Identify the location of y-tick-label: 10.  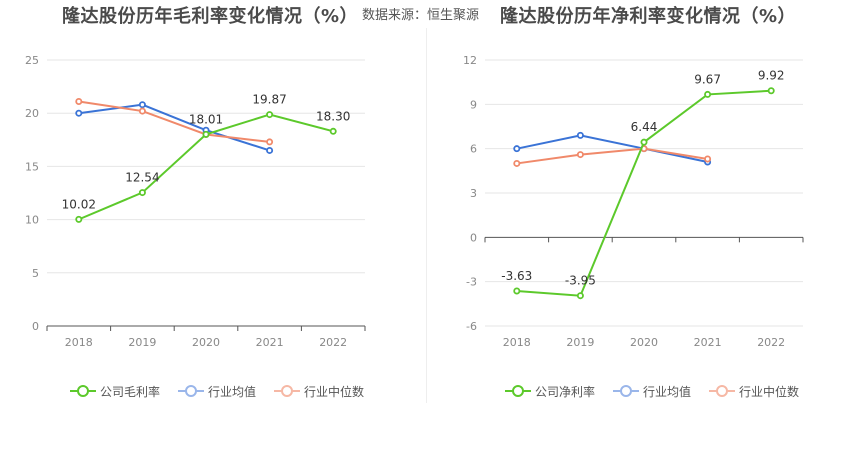
(32, 220).